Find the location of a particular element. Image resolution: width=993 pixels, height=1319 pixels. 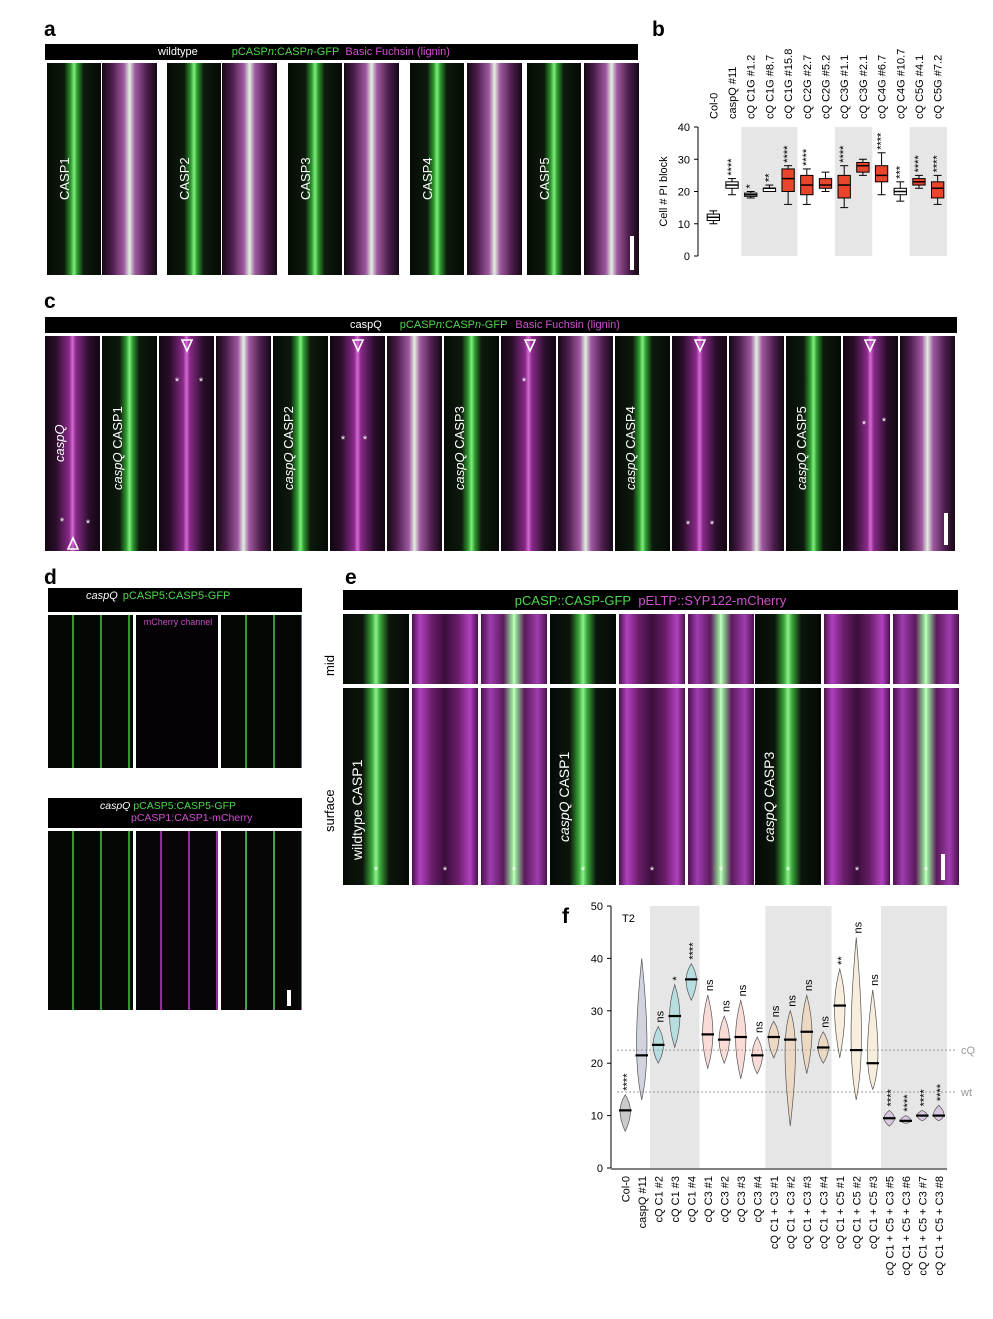

x-tick-label: cQ C1 + C5 #2 is located at coordinates (857, 1212).